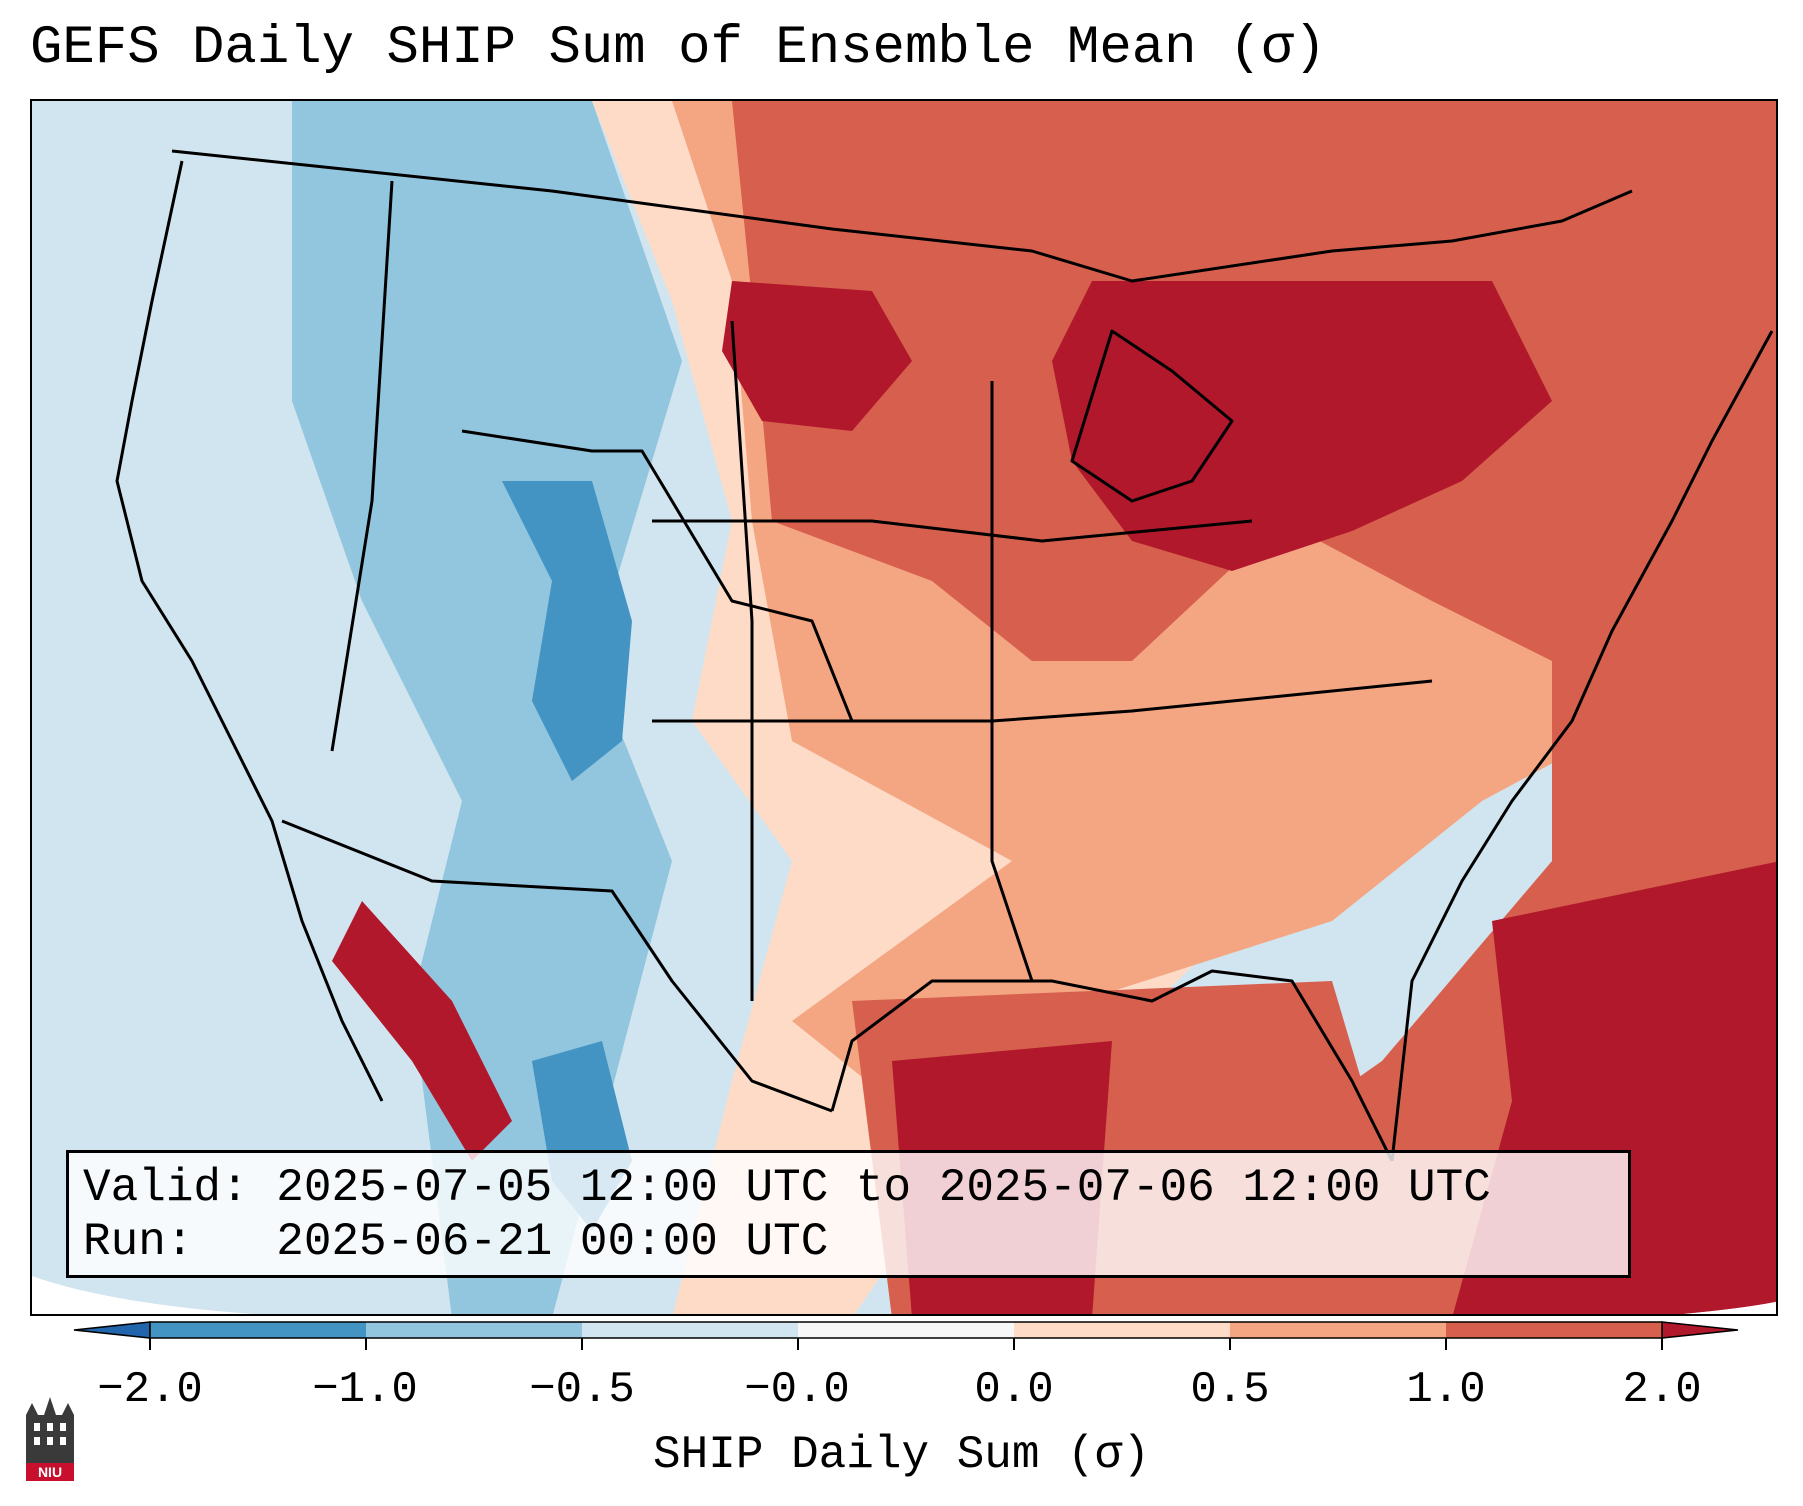  I want to click on field-region-pacific, so click(197, 707).